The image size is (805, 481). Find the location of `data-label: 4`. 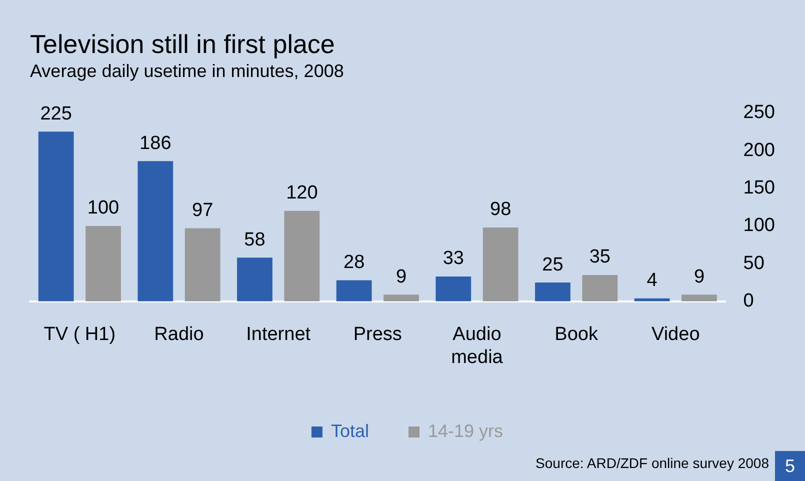

data-label: 4 is located at coordinates (652, 281).